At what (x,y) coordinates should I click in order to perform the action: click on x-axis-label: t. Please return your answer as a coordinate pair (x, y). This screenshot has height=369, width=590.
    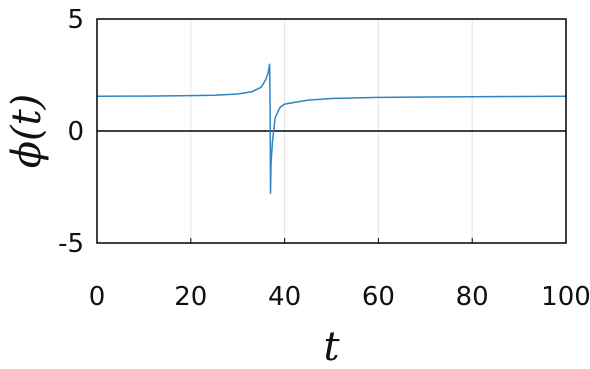
    Looking at the image, I should click on (331, 346).